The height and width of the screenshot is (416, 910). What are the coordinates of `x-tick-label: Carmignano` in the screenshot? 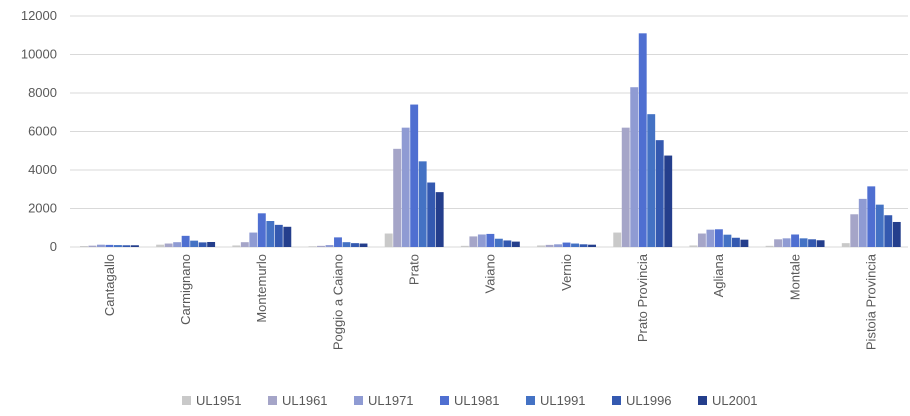 It's located at (185, 289).